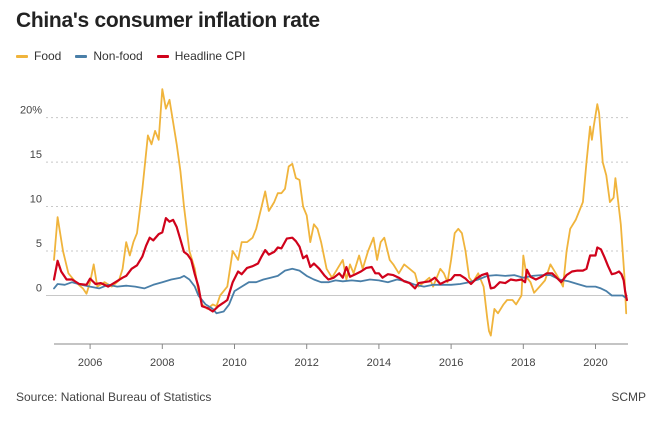 This screenshot has height=428, width=662. I want to click on source-note: Source: National Bureau of Statistics, so click(114, 397).